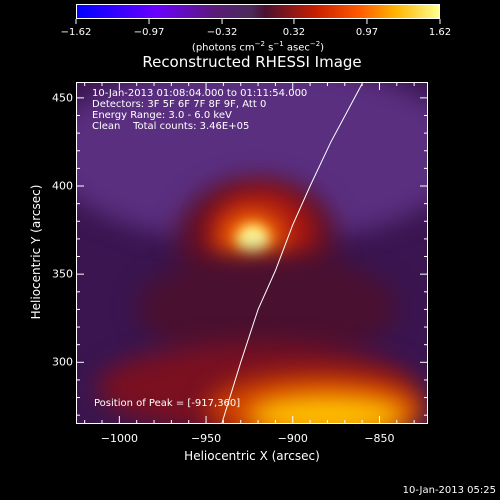 This screenshot has height=500, width=500. I want to click on colorbar-tick-label: −0.97, so click(149, 32).